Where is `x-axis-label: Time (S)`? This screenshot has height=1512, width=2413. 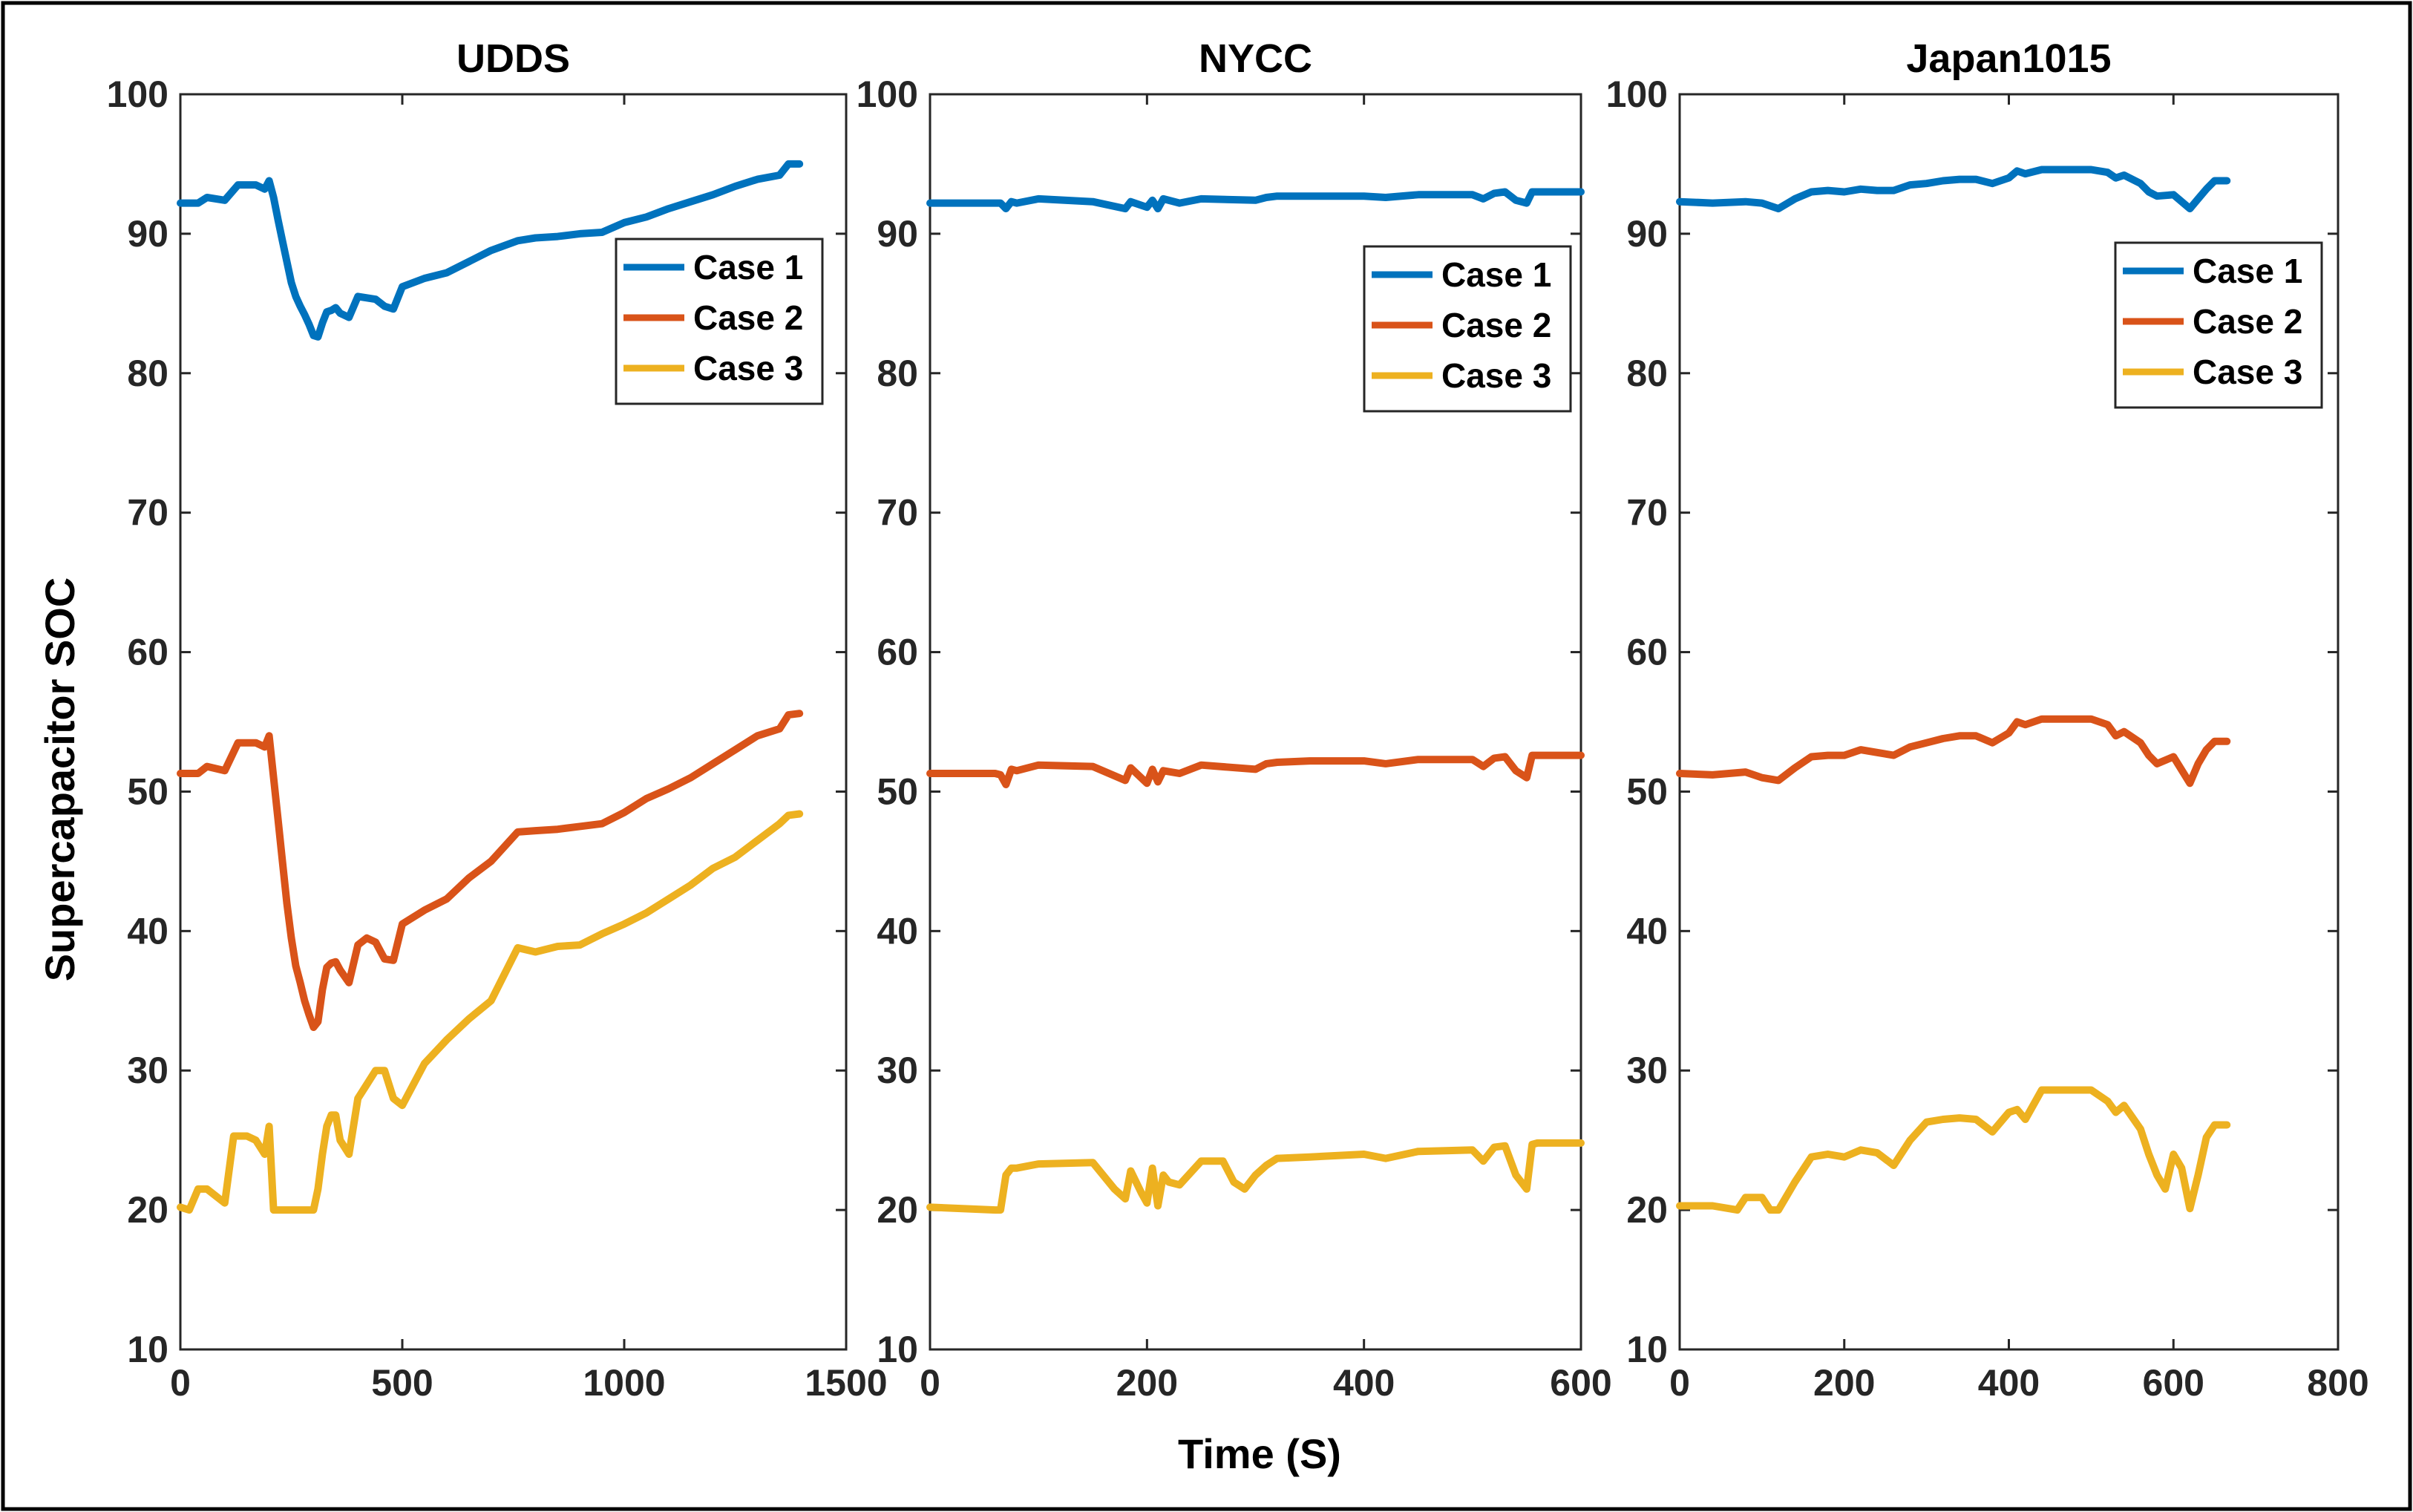
x-axis-label: Time (S) is located at coordinates (1259, 1454).